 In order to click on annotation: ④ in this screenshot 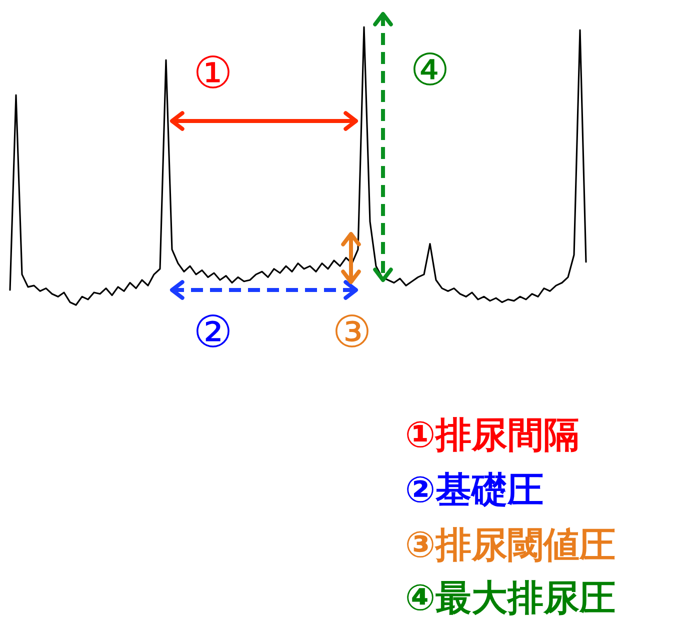, I will do `click(430, 70)`.